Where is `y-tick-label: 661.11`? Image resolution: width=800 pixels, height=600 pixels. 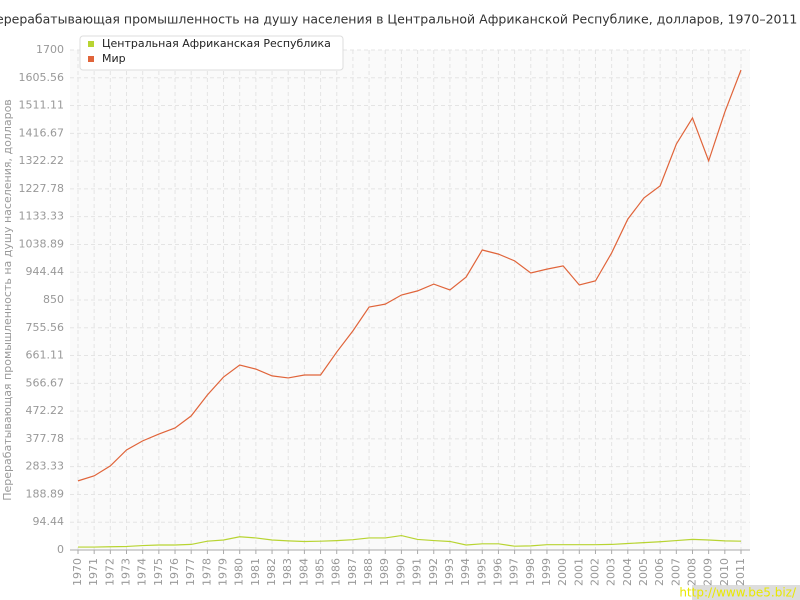
y-tick-label: 661.11 is located at coordinates (45, 355).